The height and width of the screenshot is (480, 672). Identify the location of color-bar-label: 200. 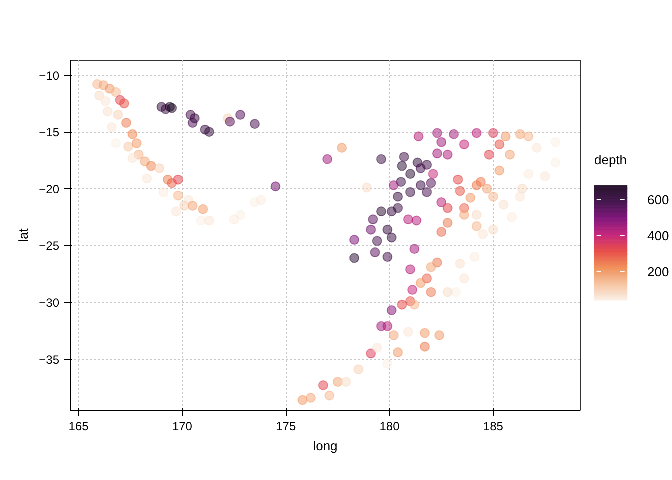
(659, 272).